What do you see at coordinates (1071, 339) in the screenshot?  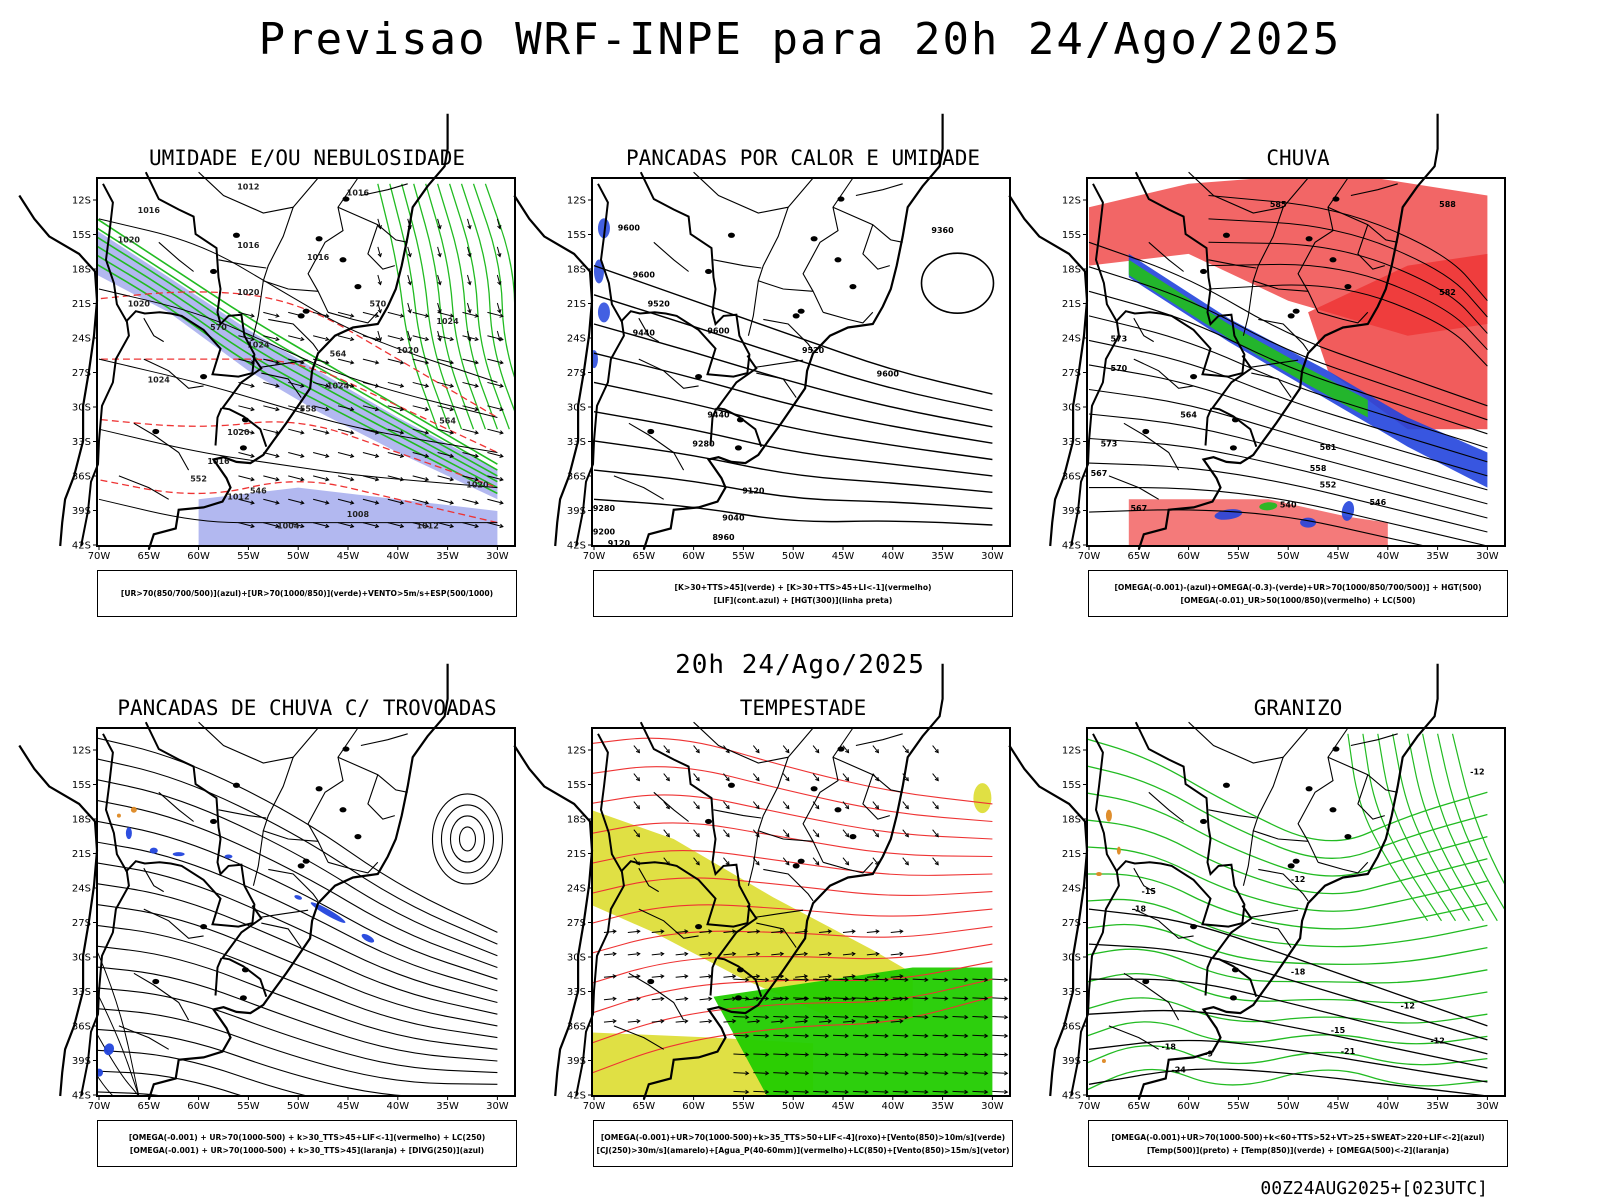 I see `lat-tick-label: 24S` at bounding box center [1071, 339].